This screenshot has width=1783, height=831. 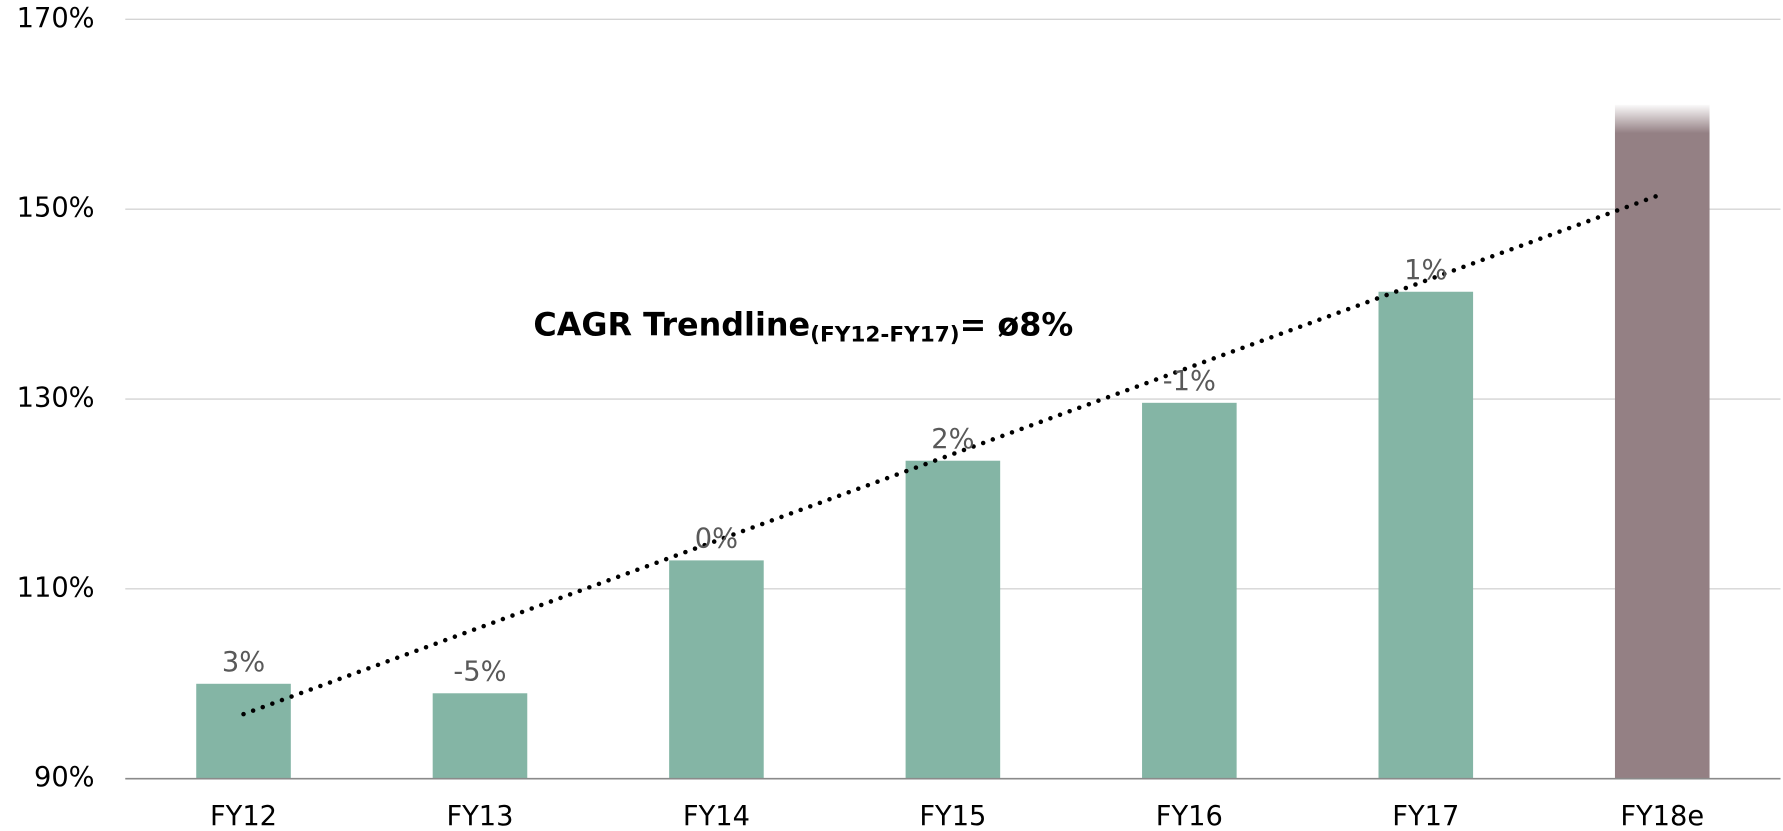 What do you see at coordinates (479, 671) in the screenshot?
I see `bar-annotation: -5%` at bounding box center [479, 671].